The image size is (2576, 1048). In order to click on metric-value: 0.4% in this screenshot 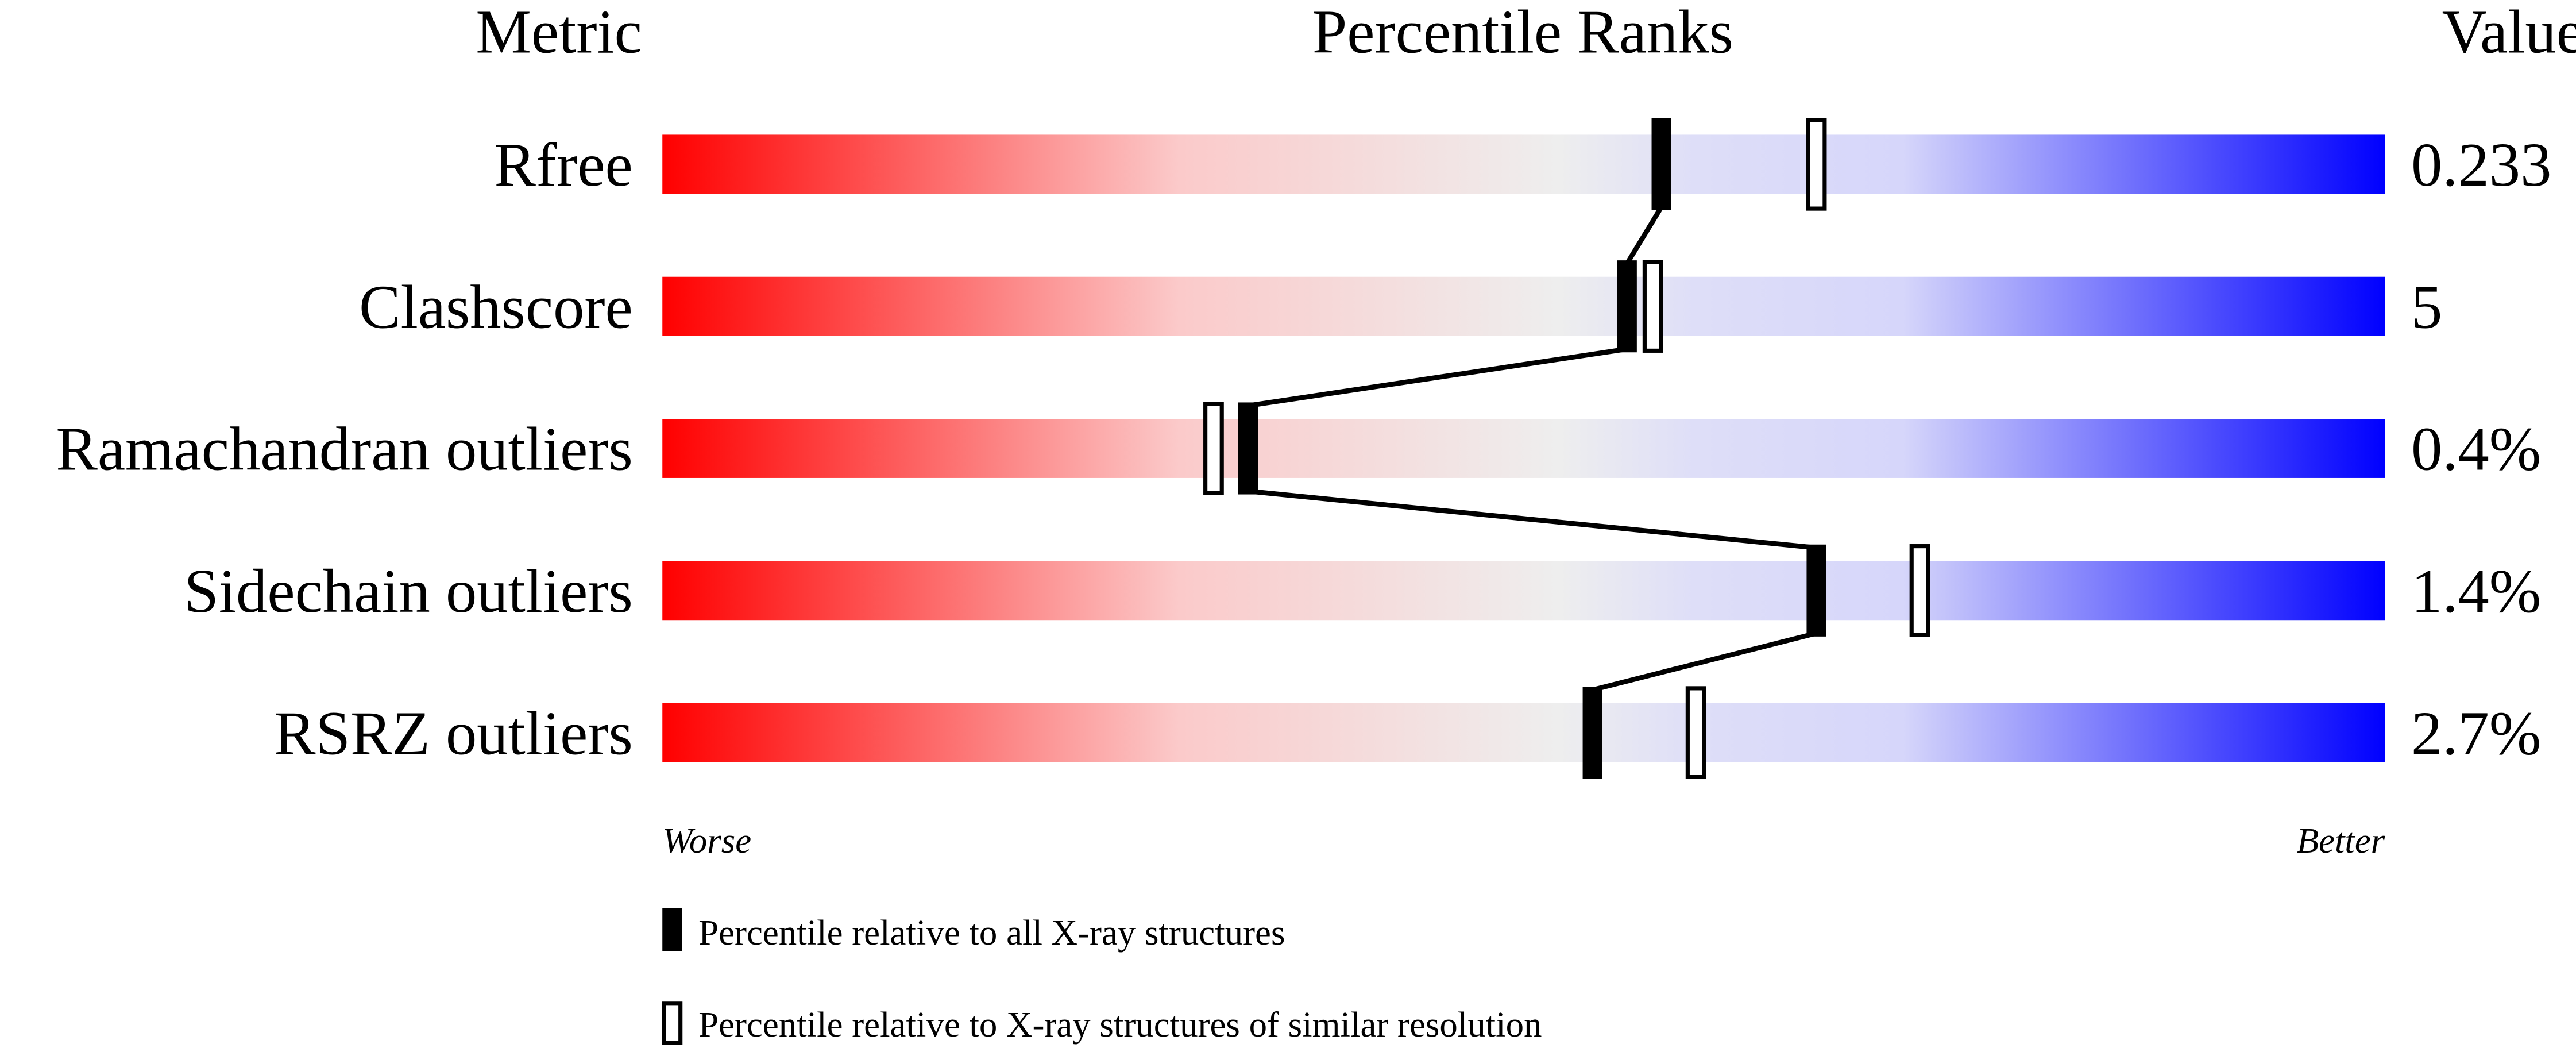, I will do `click(2476, 449)`.